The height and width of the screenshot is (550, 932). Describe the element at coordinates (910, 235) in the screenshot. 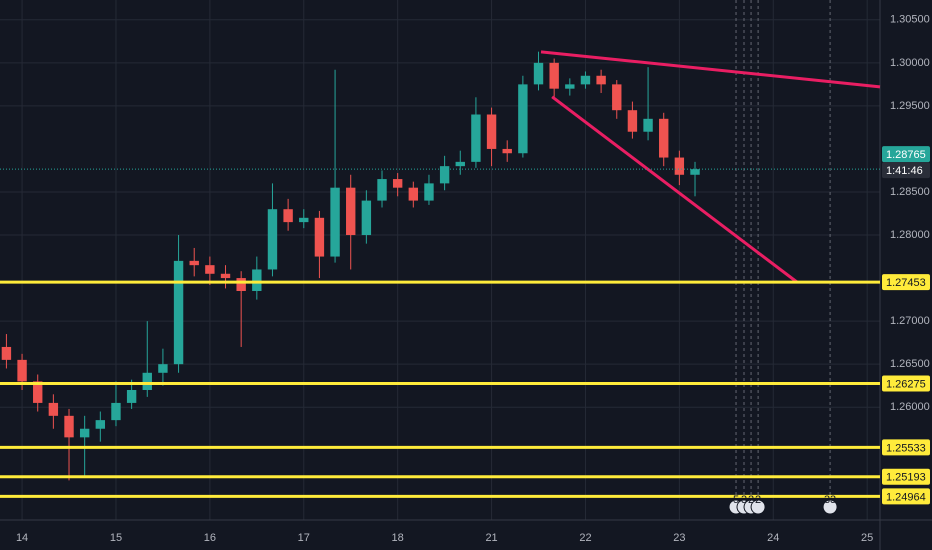

I see `y-tick-label: 1.28000` at that location.